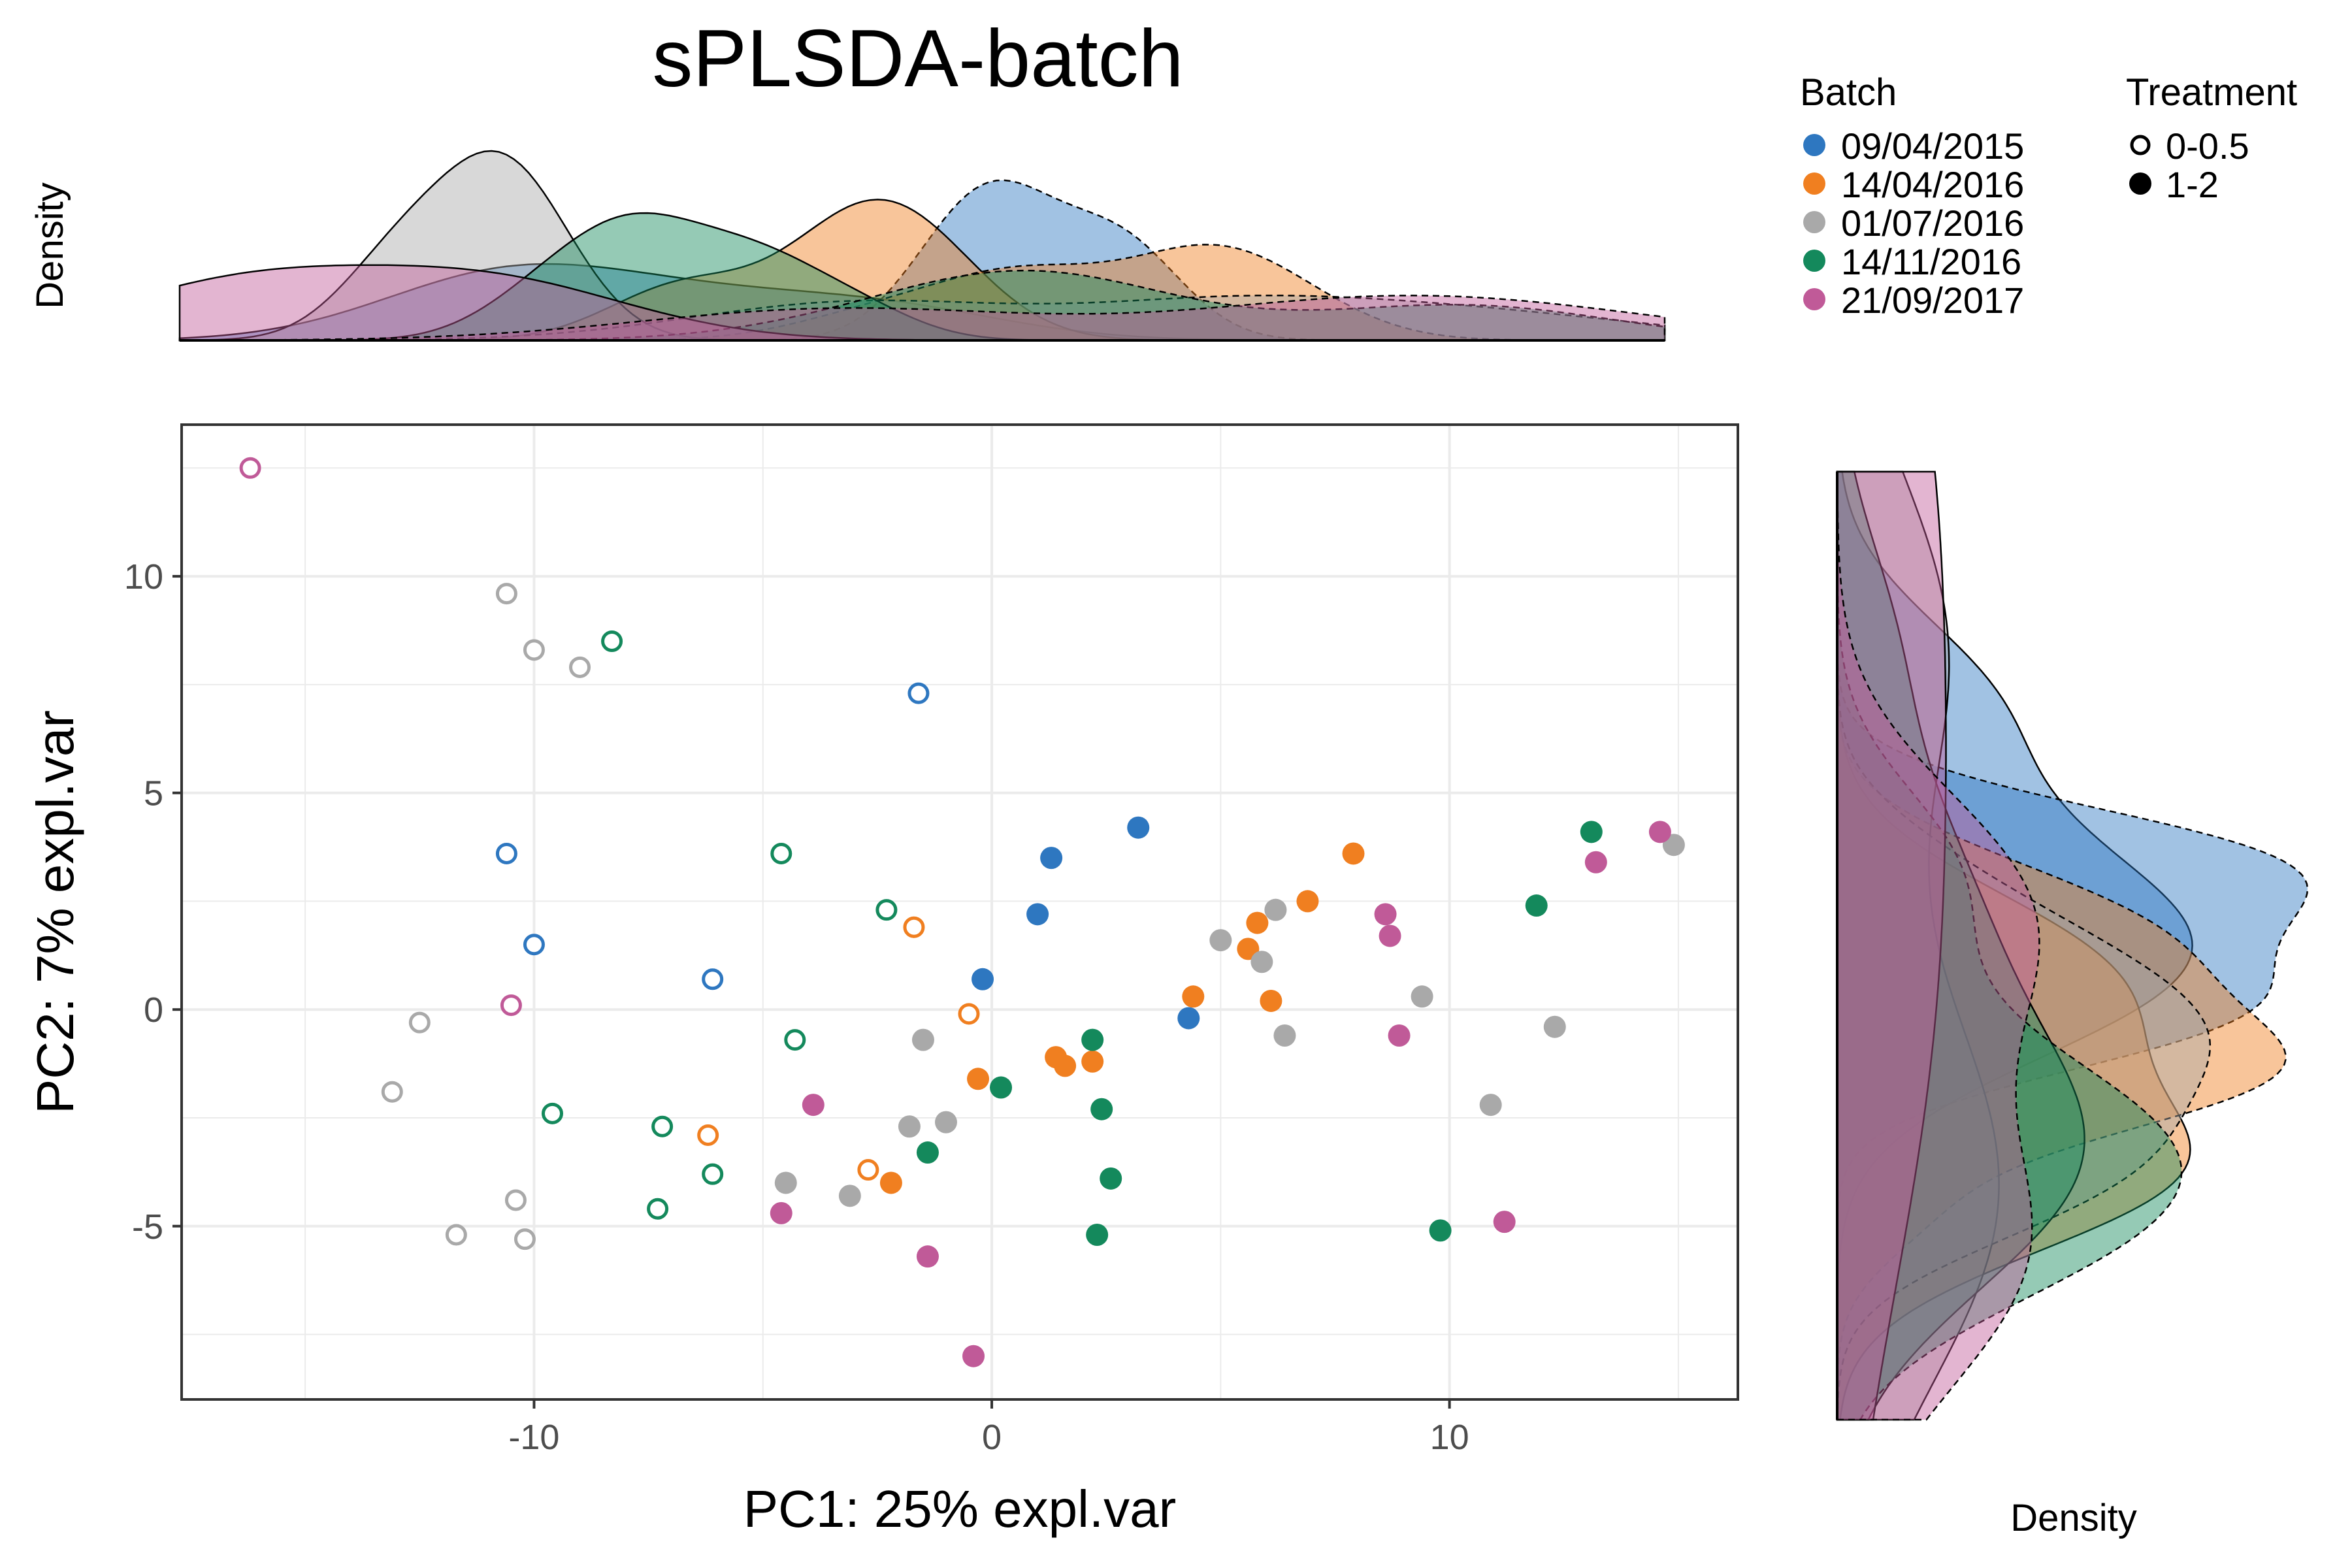  I want to click on top-density-curve, so click(922, 318).